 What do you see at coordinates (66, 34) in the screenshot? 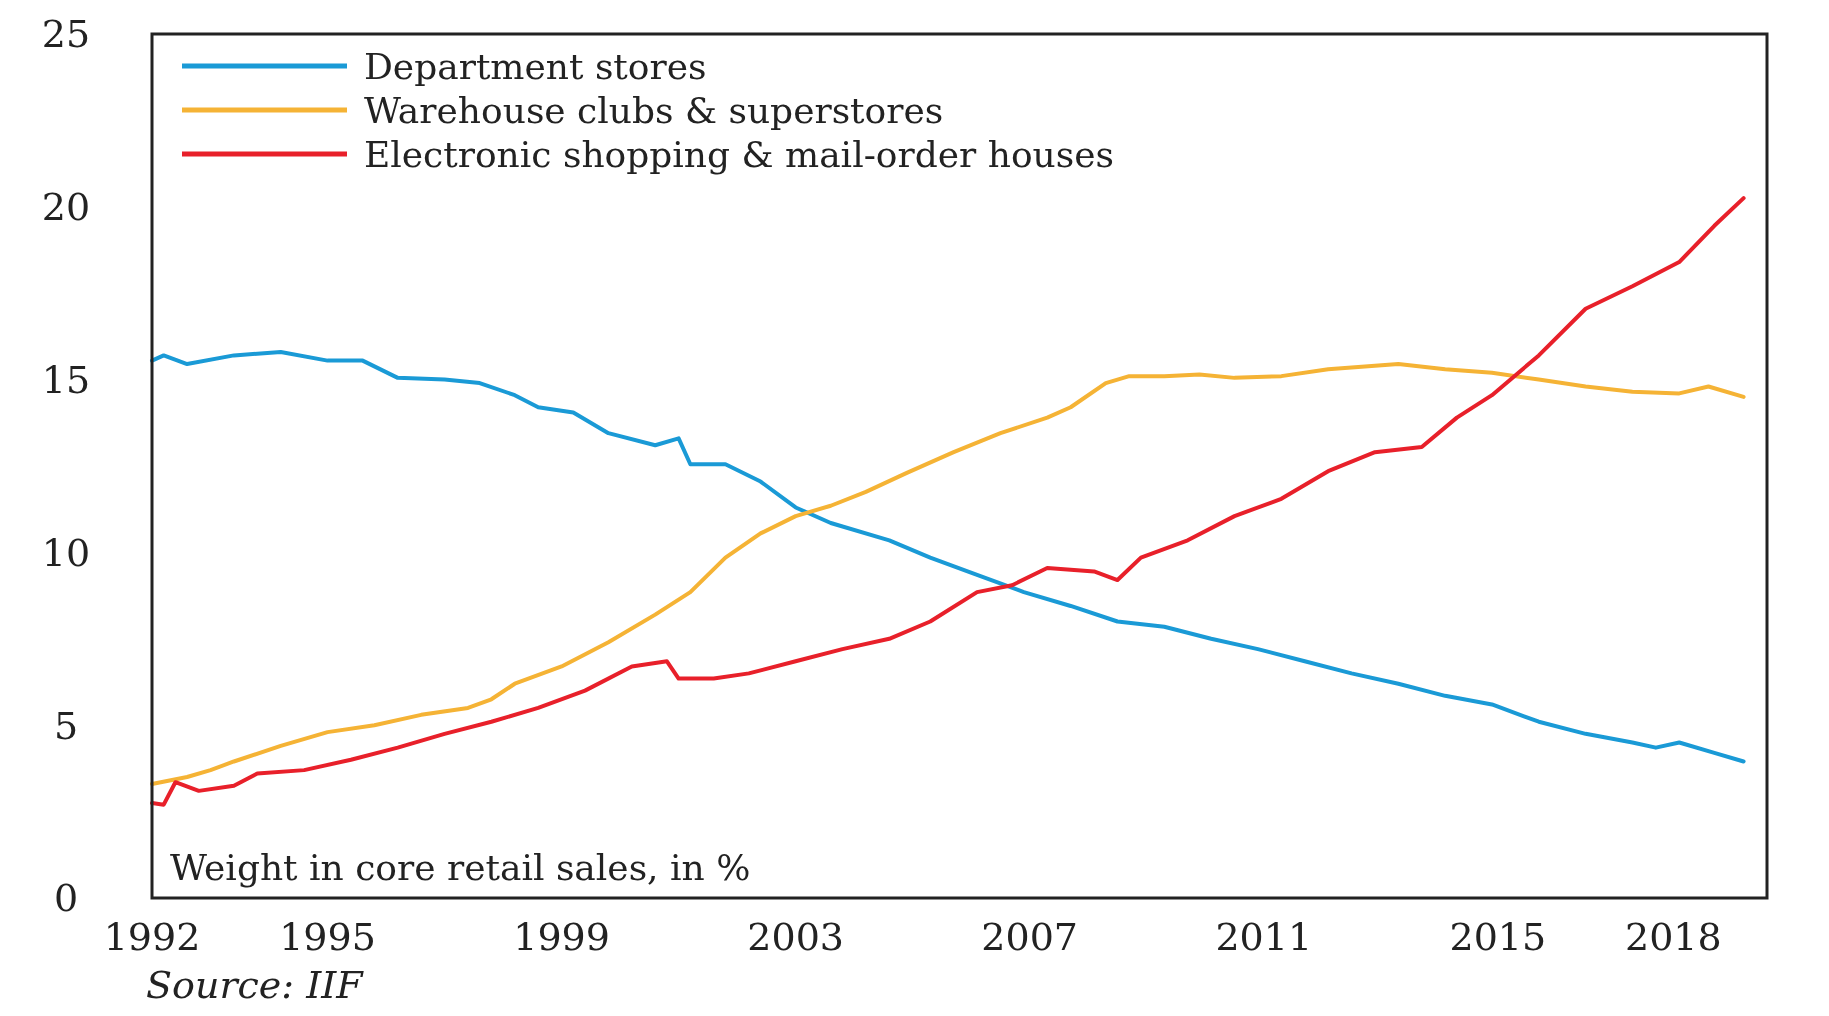
I see `y-tick-label: 25` at bounding box center [66, 34].